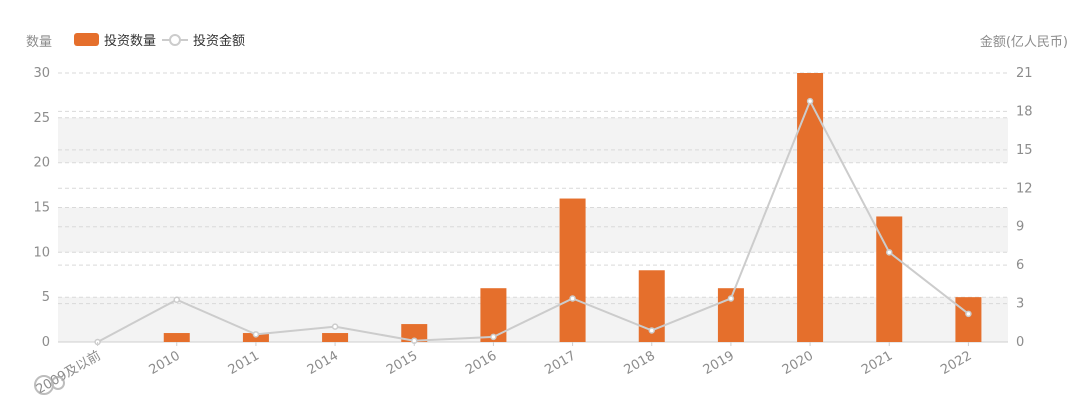 Image resolution: width=1080 pixels, height=410 pixels. Describe the element at coordinates (798, 363) in the screenshot. I see `x-tick-label: 2020` at that location.